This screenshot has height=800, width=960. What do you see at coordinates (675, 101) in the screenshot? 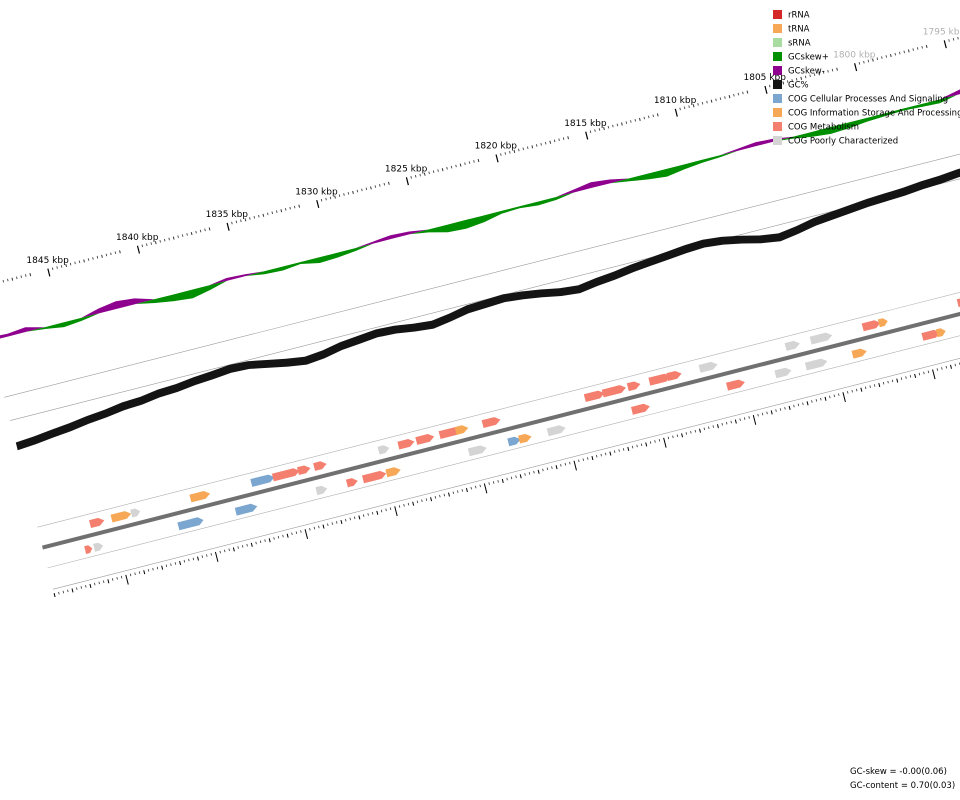
I see `tick-label: 1810 kbp` at bounding box center [675, 101].